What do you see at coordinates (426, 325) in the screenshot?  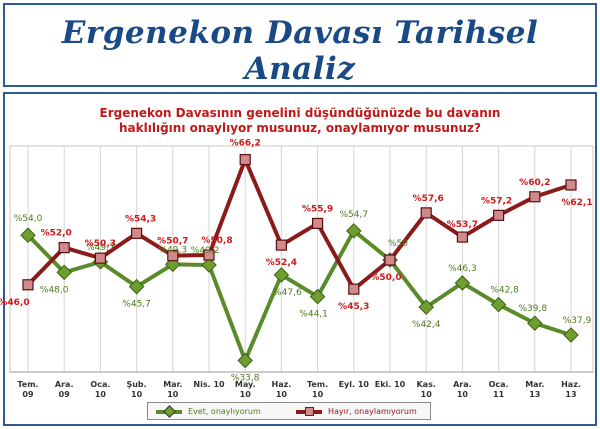 I see `data-label-evet: %42,4` at bounding box center [426, 325].